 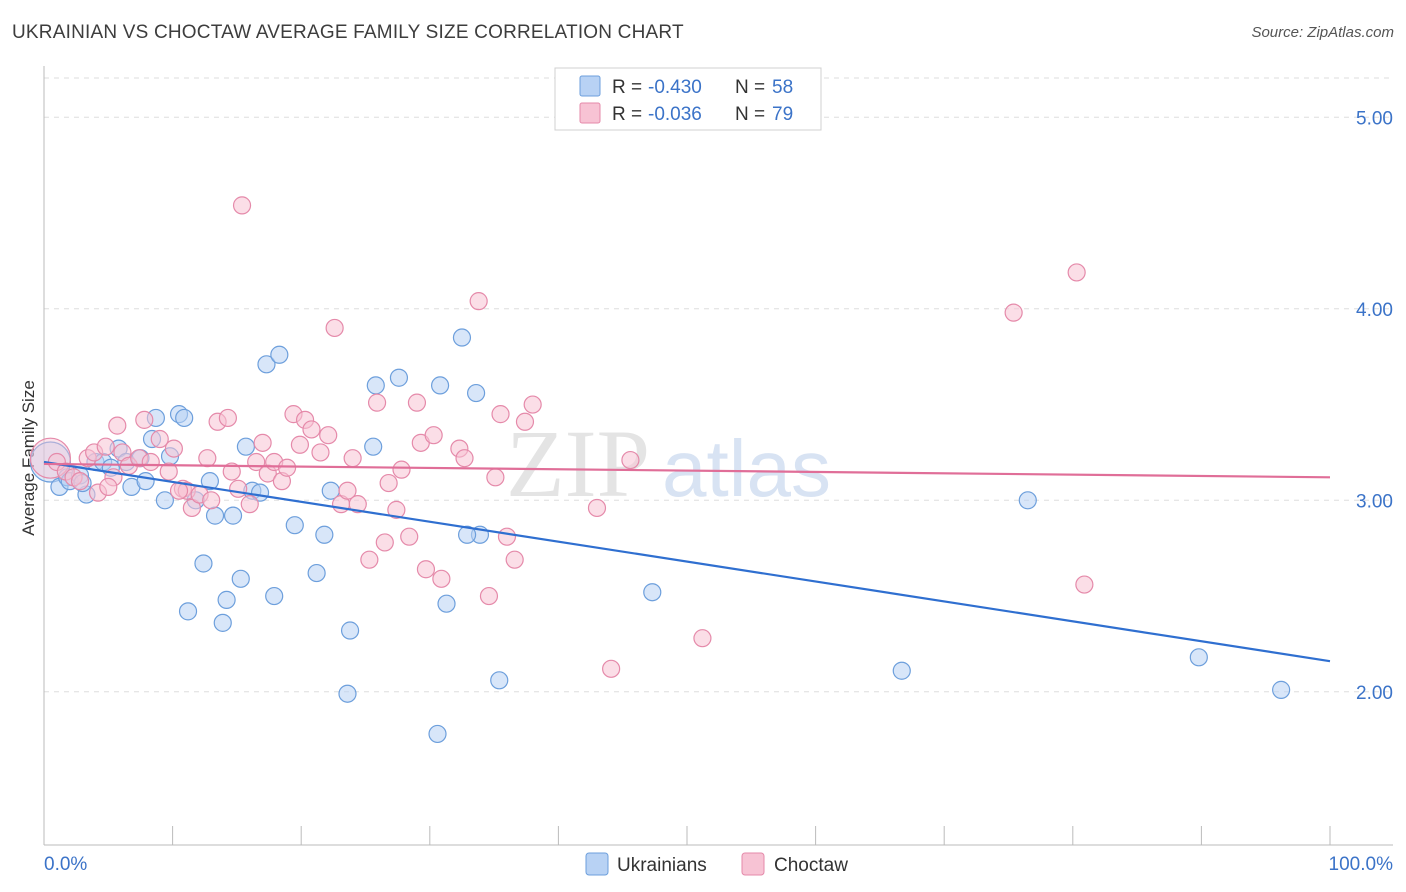 I want to click on x-tick-labels: 0.0% 100.0%, so click(x=718, y=864).